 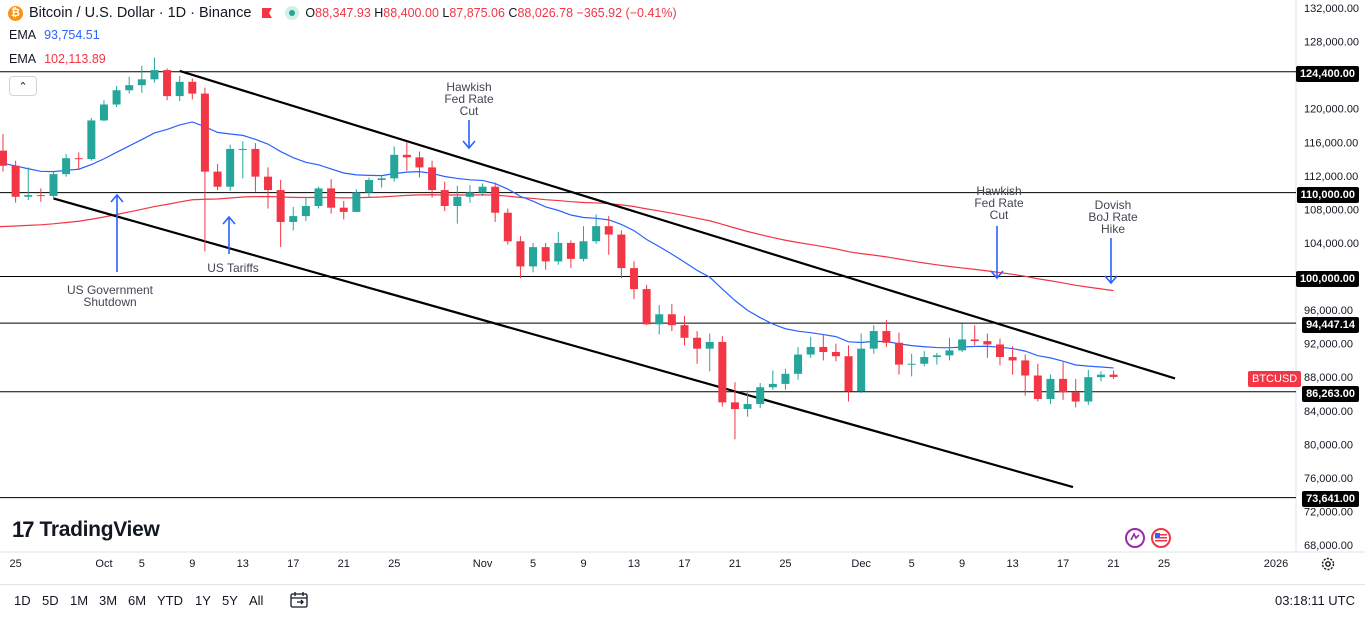 What do you see at coordinates (1315, 600) in the screenshot?
I see `utc-clock: 03:18:11 UTC` at bounding box center [1315, 600].